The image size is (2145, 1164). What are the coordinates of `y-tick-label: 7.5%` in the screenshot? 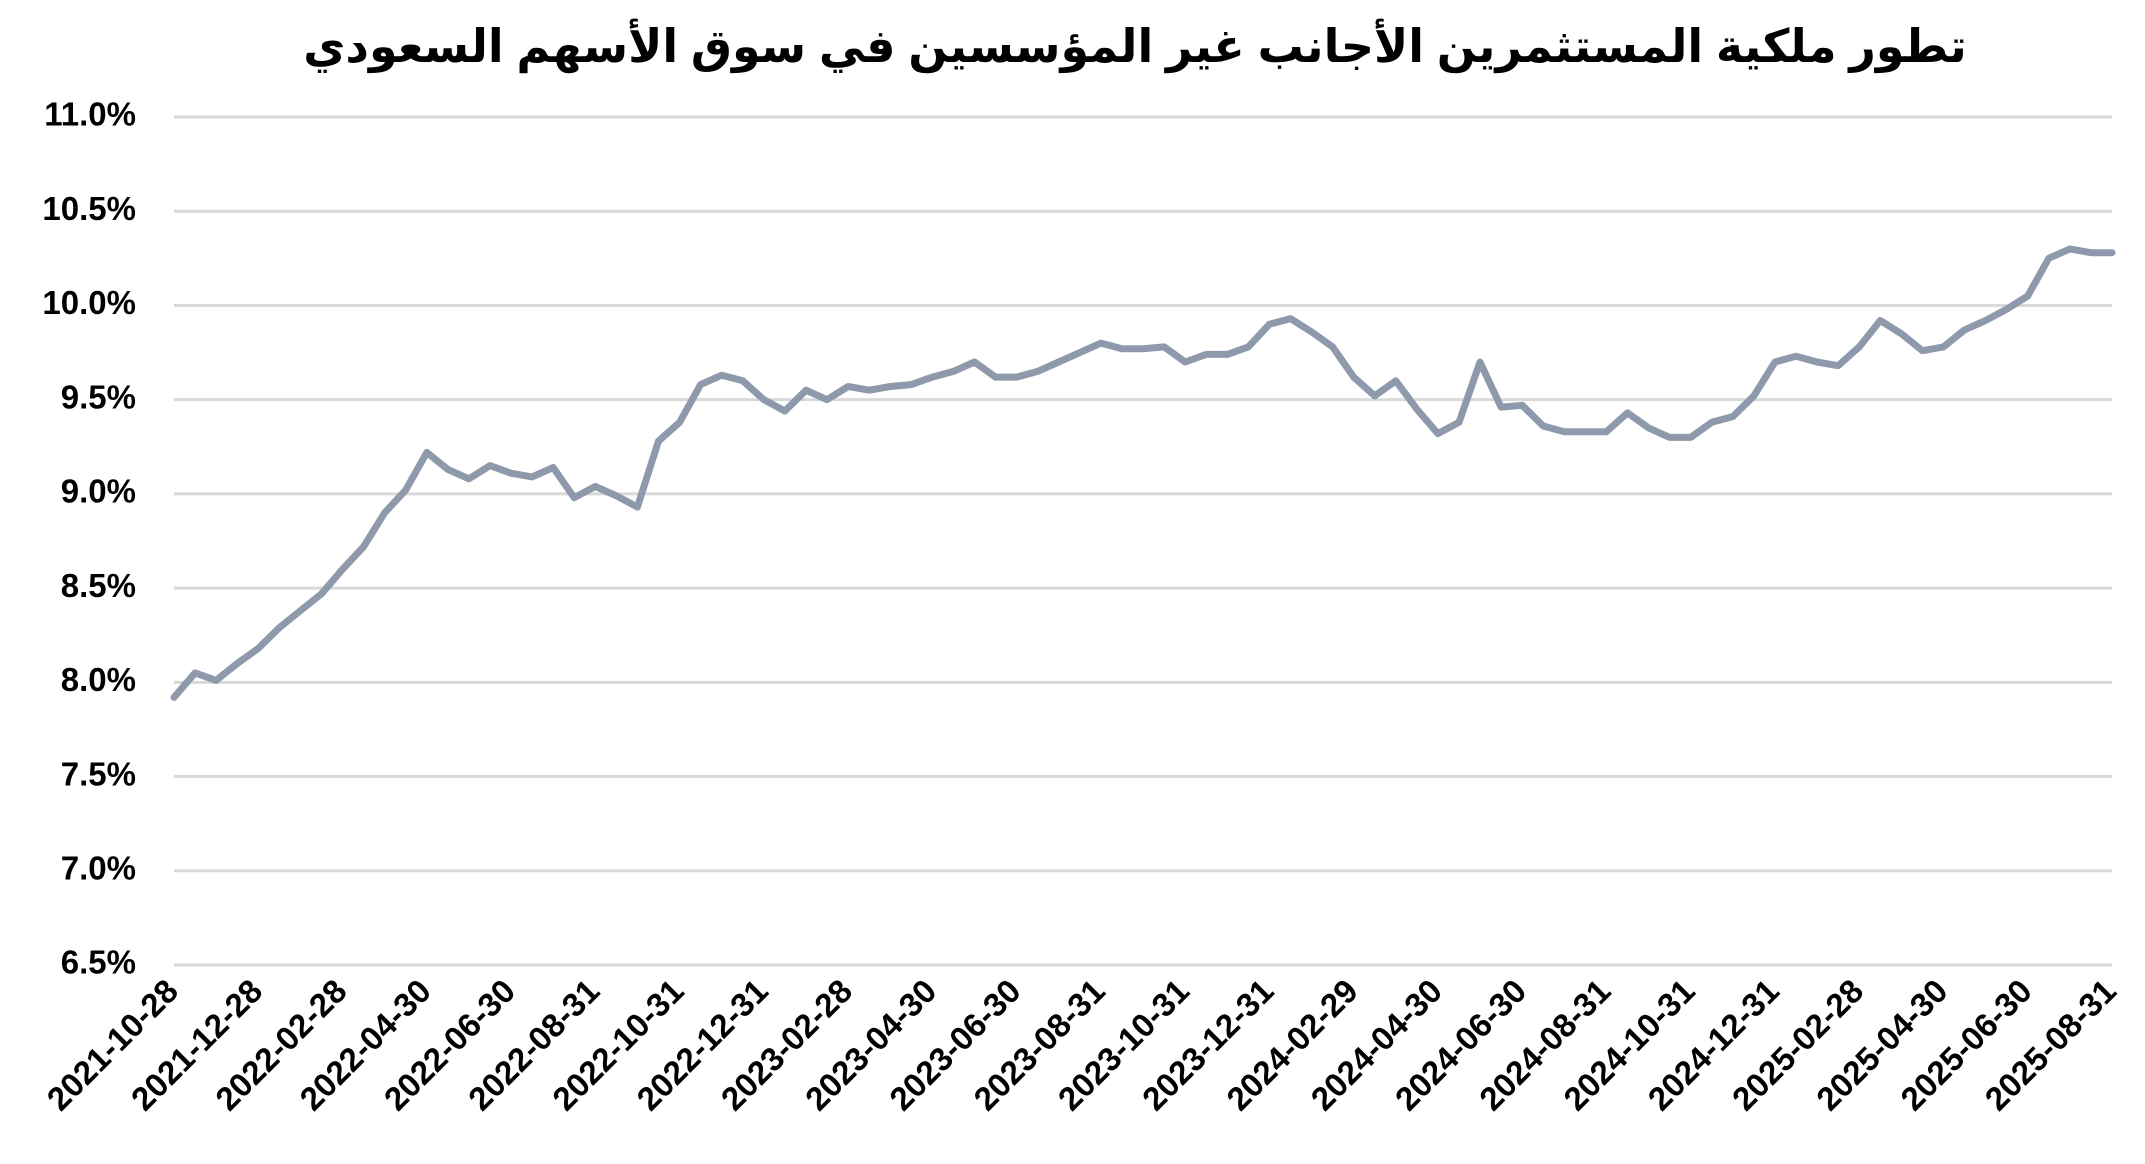 It's located at (98, 773).